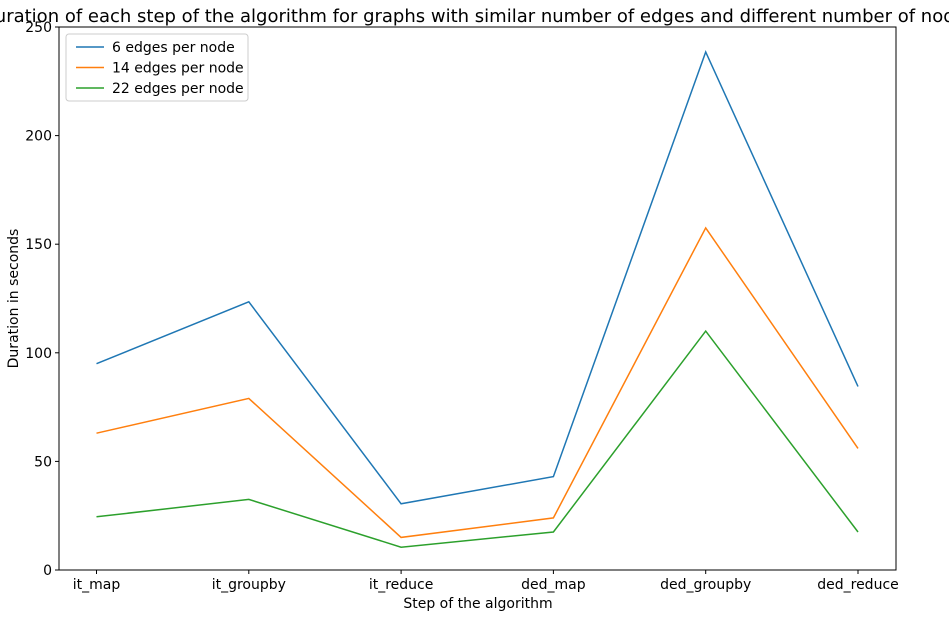 Image resolution: width=949 pixels, height=617 pixels. What do you see at coordinates (249, 585) in the screenshot?
I see `x-tick-label: it_groupby` at bounding box center [249, 585].